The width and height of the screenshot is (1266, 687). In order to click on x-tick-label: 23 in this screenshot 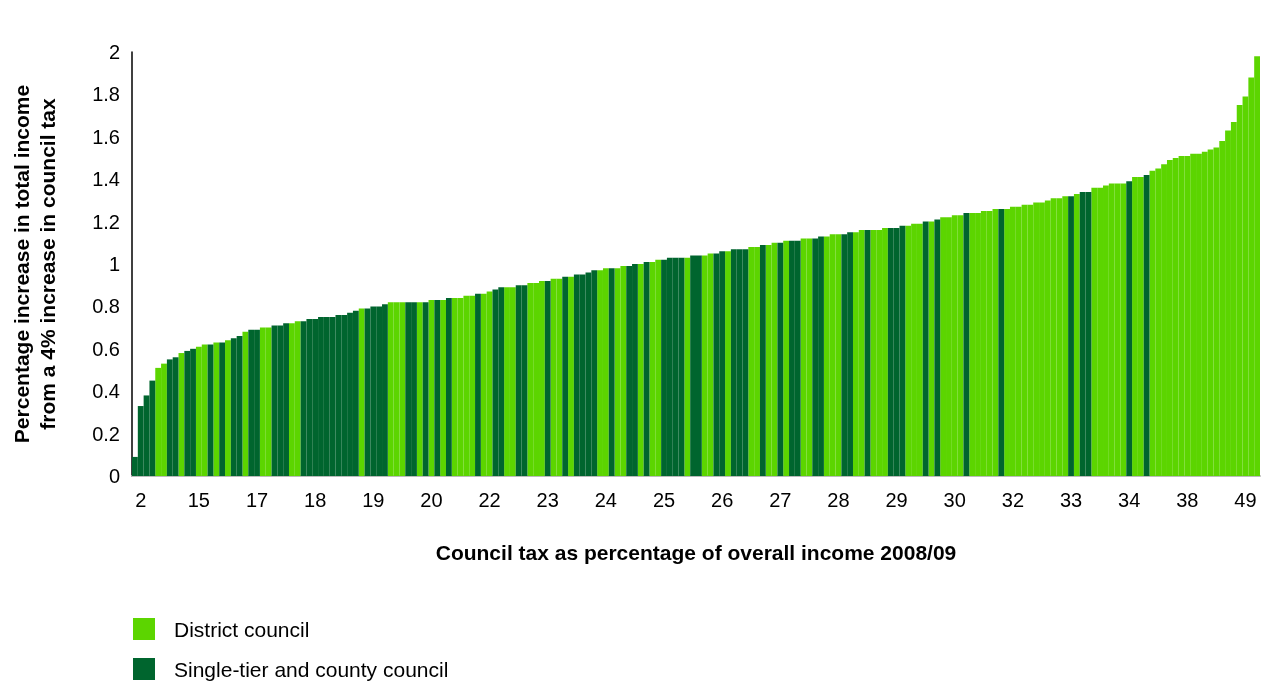, I will do `click(547, 500)`.